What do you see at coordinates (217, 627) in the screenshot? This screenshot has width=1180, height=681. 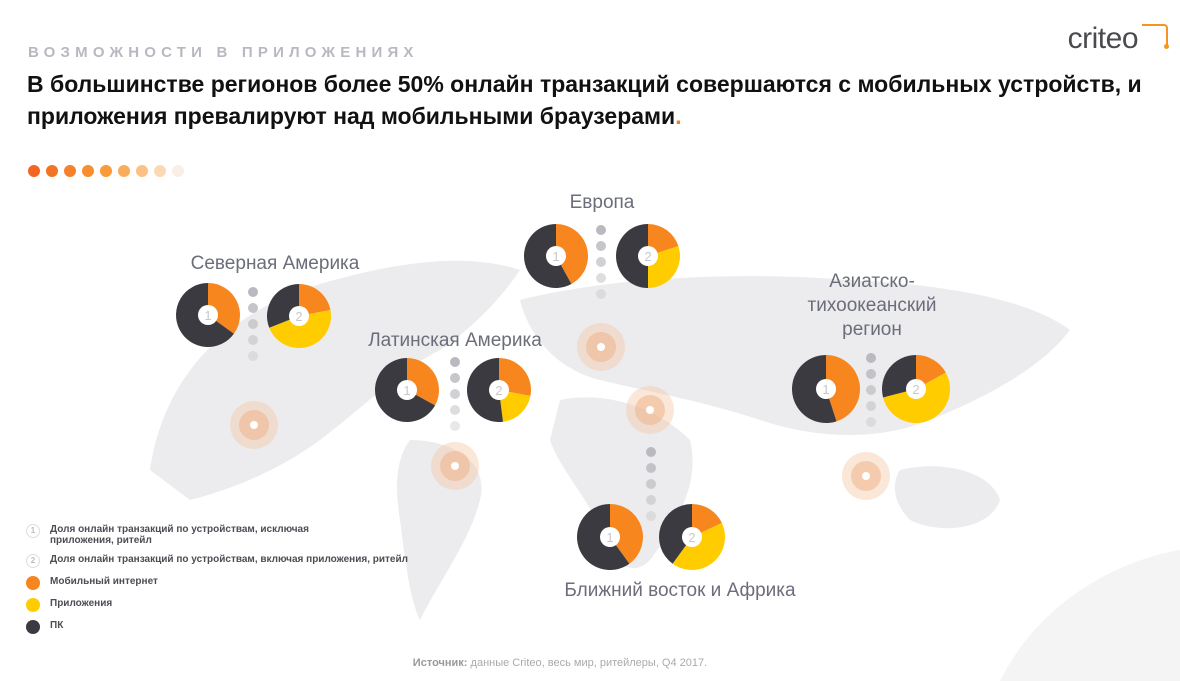 I see `legend-item-pc: ПК` at bounding box center [217, 627].